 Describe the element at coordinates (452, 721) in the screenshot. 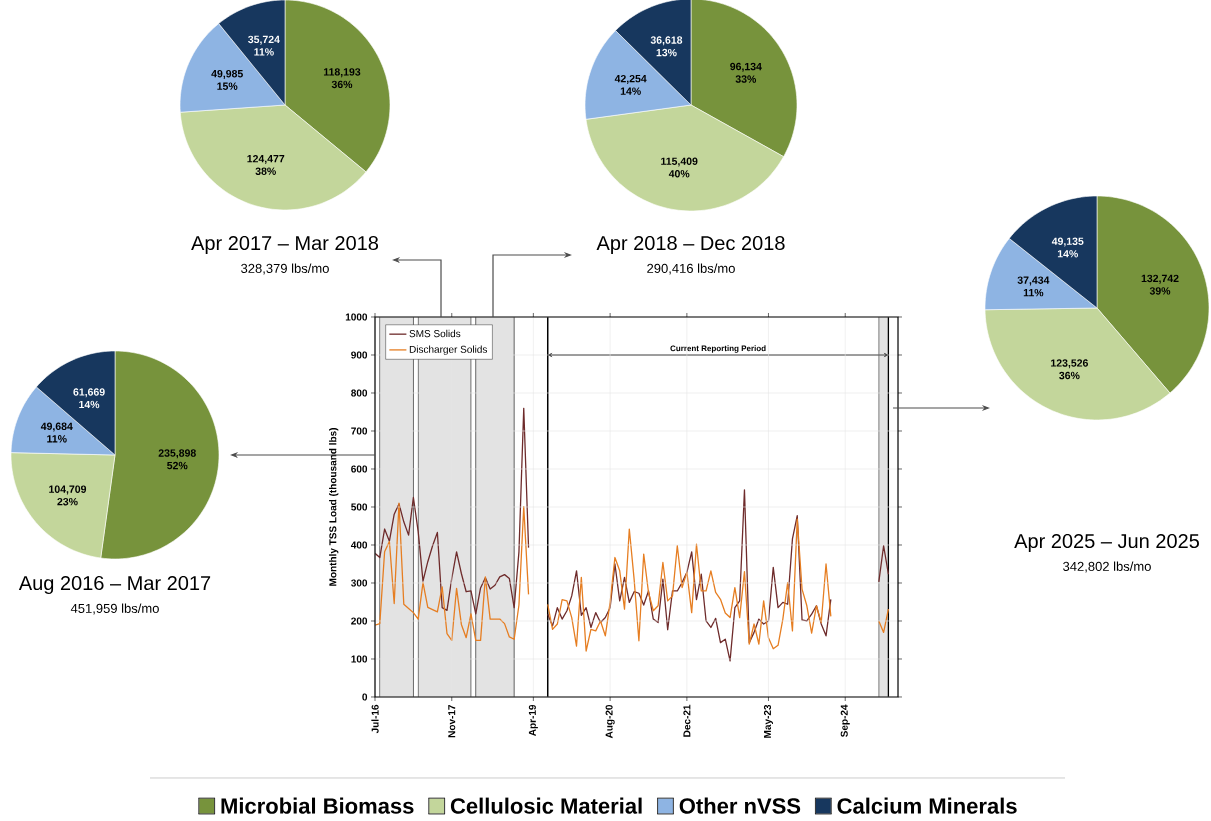

I see `x-tick-label: Nov-17` at that location.